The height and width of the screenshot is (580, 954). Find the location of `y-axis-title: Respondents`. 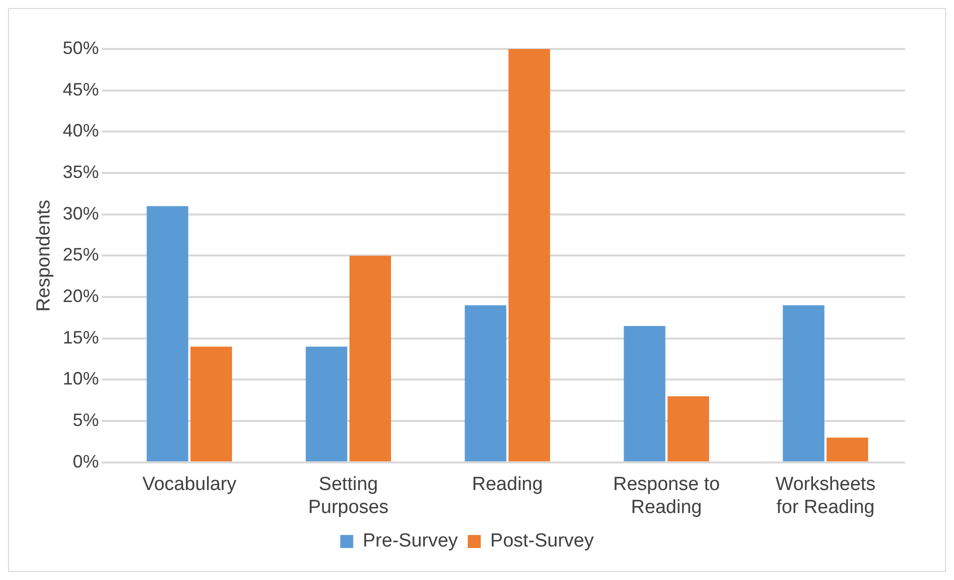

y-axis-title: Respondents is located at coordinates (44, 256).